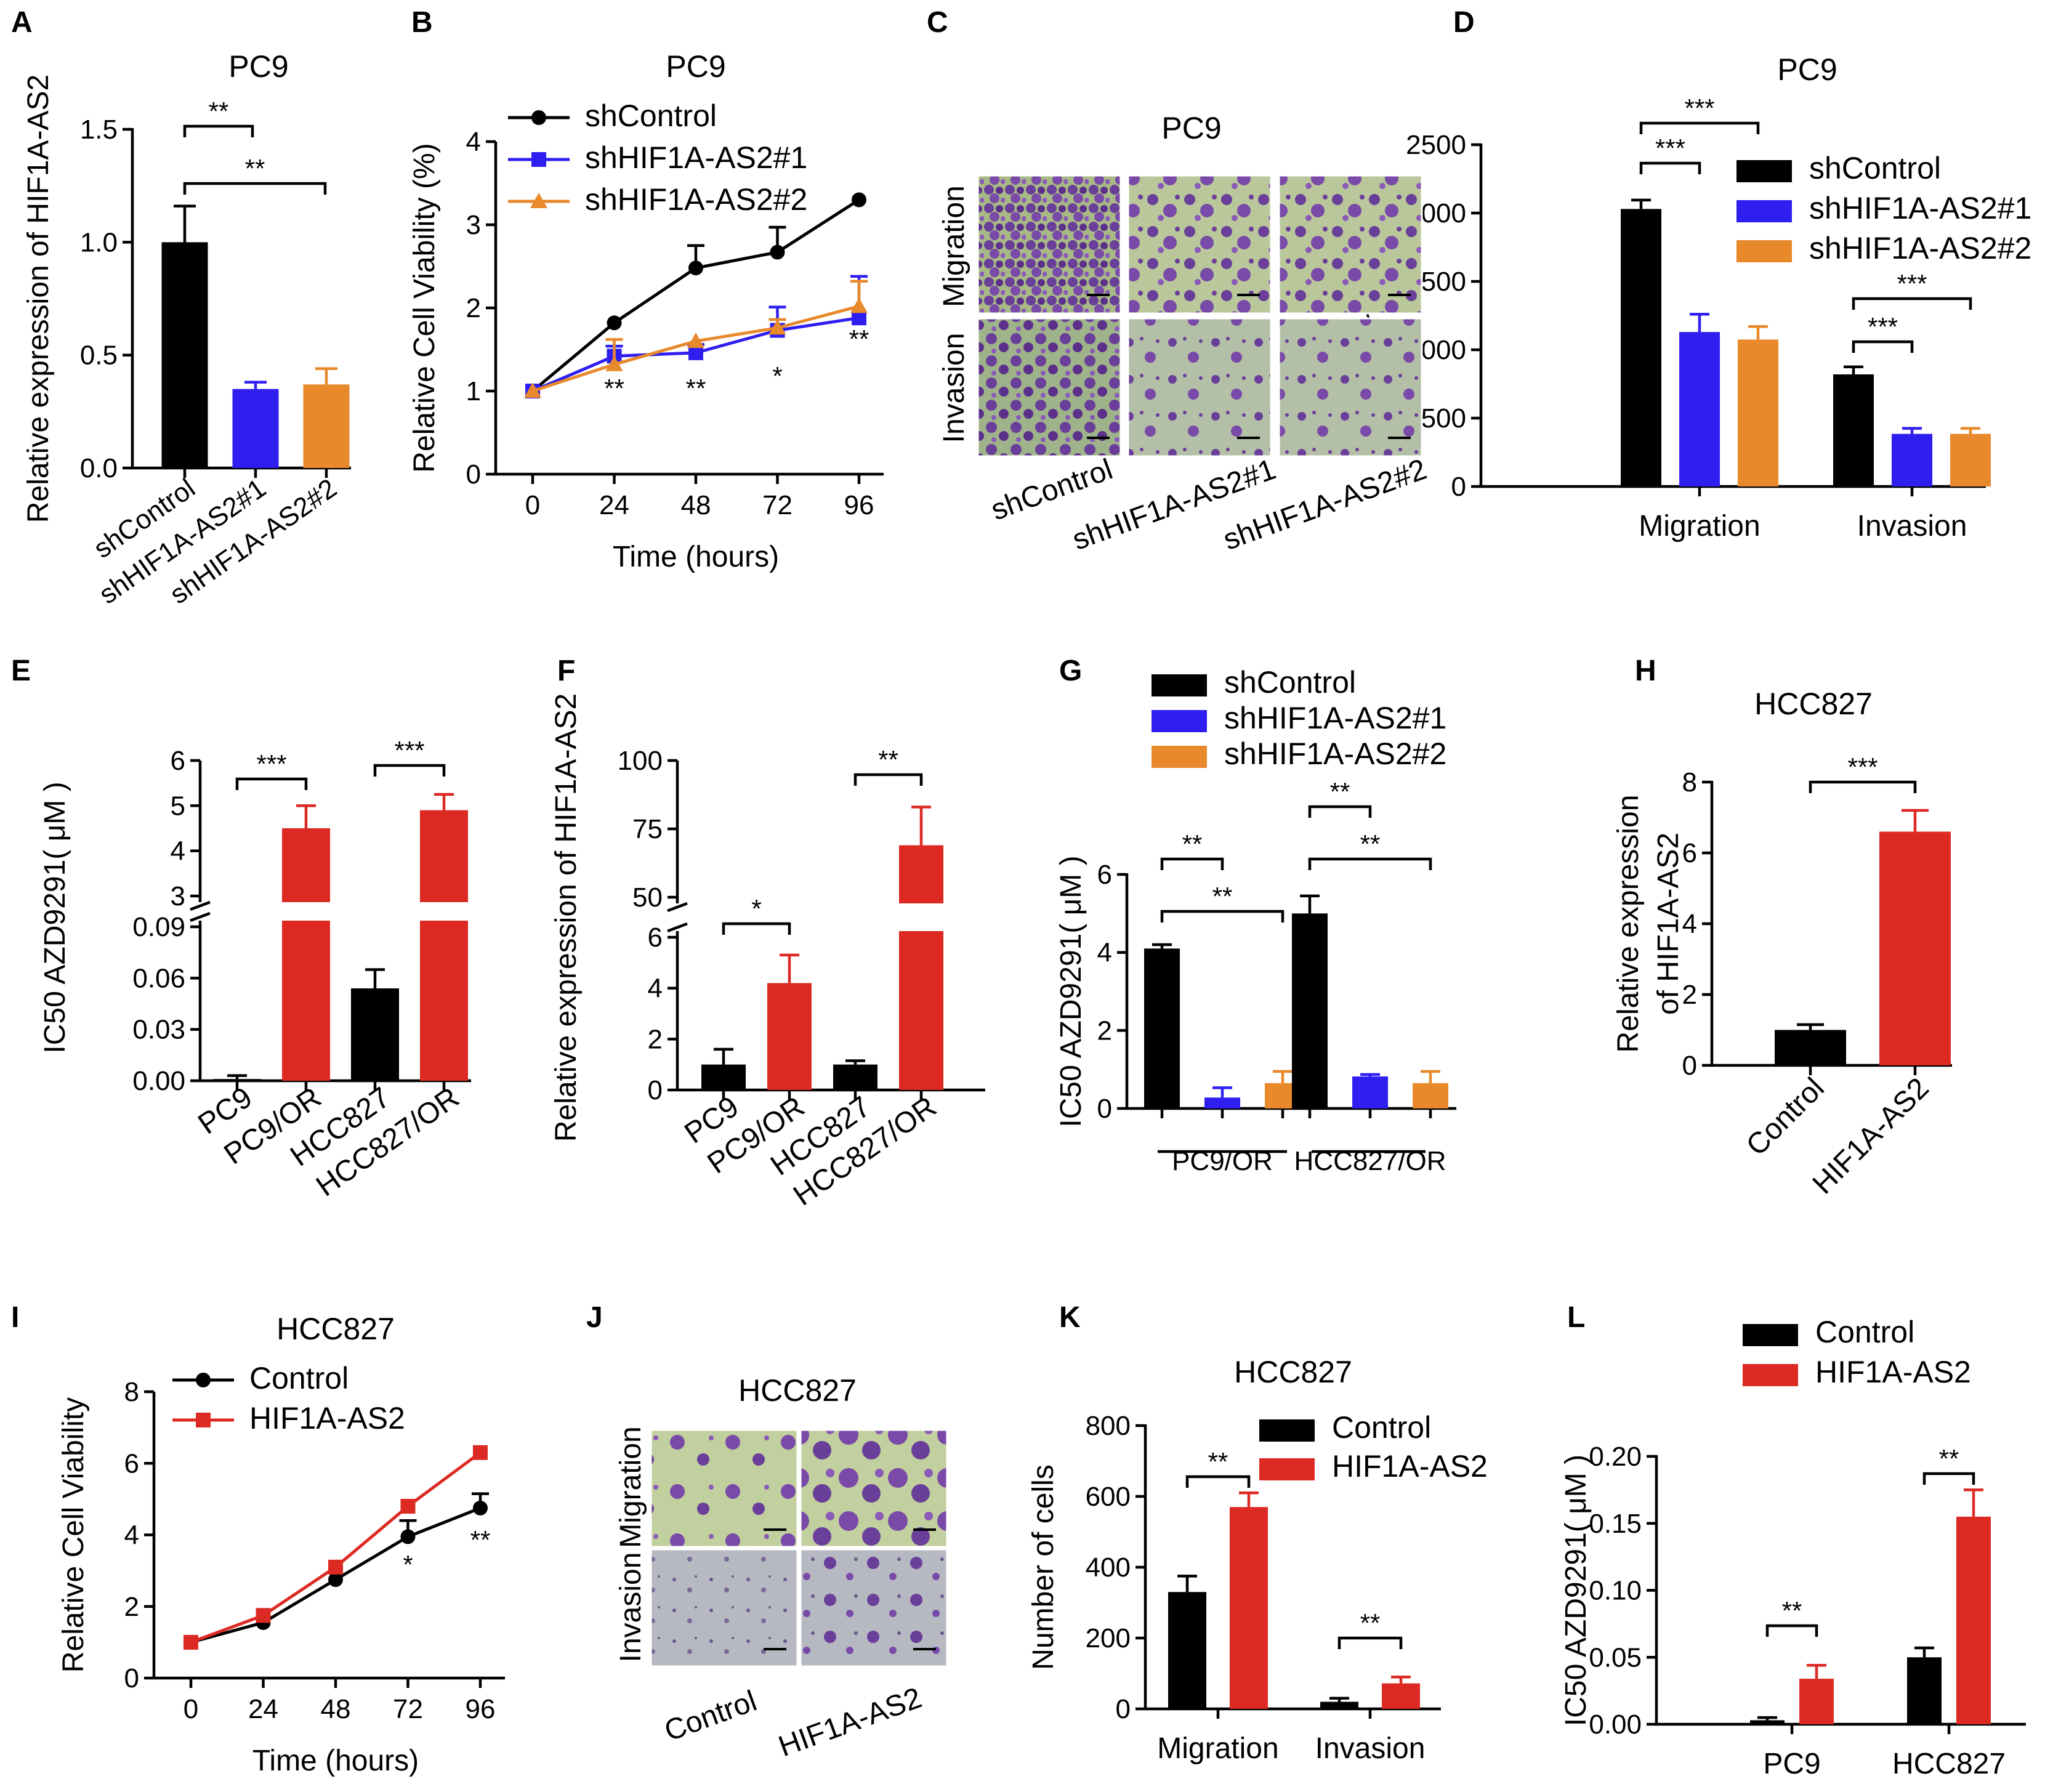 The height and width of the screenshot is (1792, 2045). Describe the element at coordinates (219, 111) in the screenshot. I see `sig-A1-label: **` at that location.